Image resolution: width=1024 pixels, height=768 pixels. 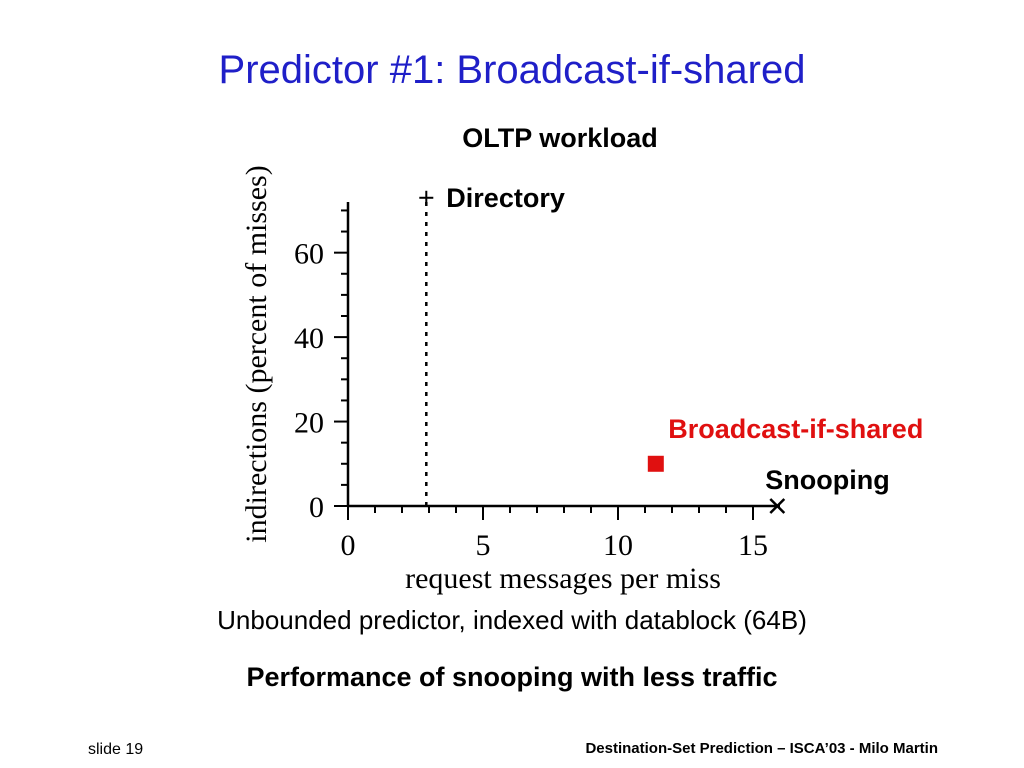 I want to click on y-tick-label: 60, so click(x=309, y=254).